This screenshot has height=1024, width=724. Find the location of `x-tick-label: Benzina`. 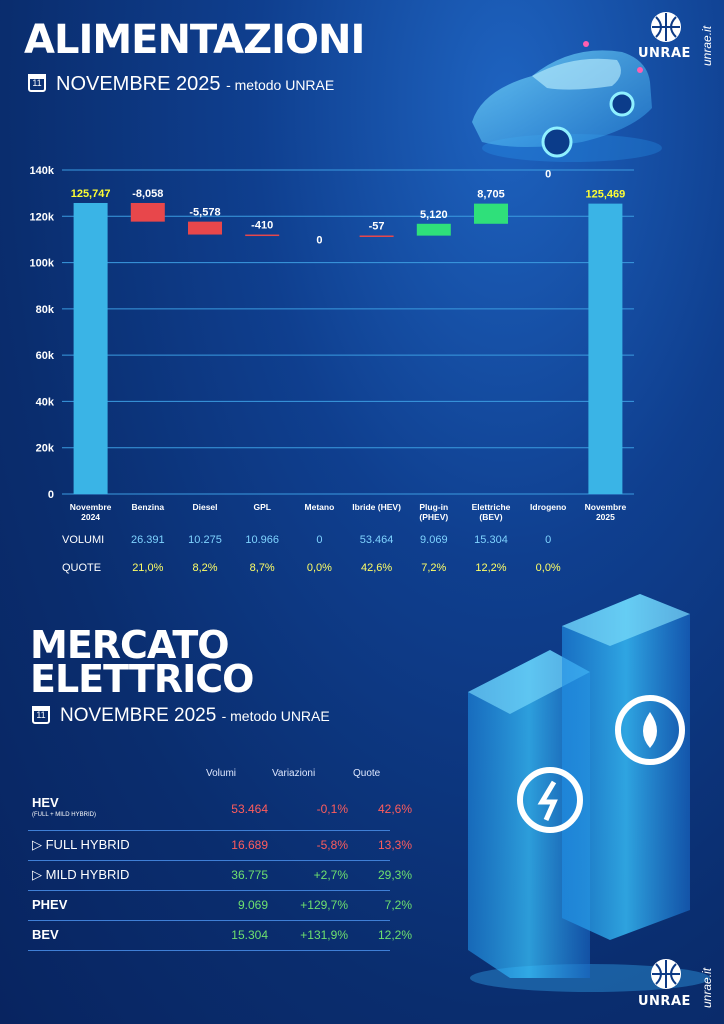

x-tick-label: Benzina is located at coordinates (148, 507).